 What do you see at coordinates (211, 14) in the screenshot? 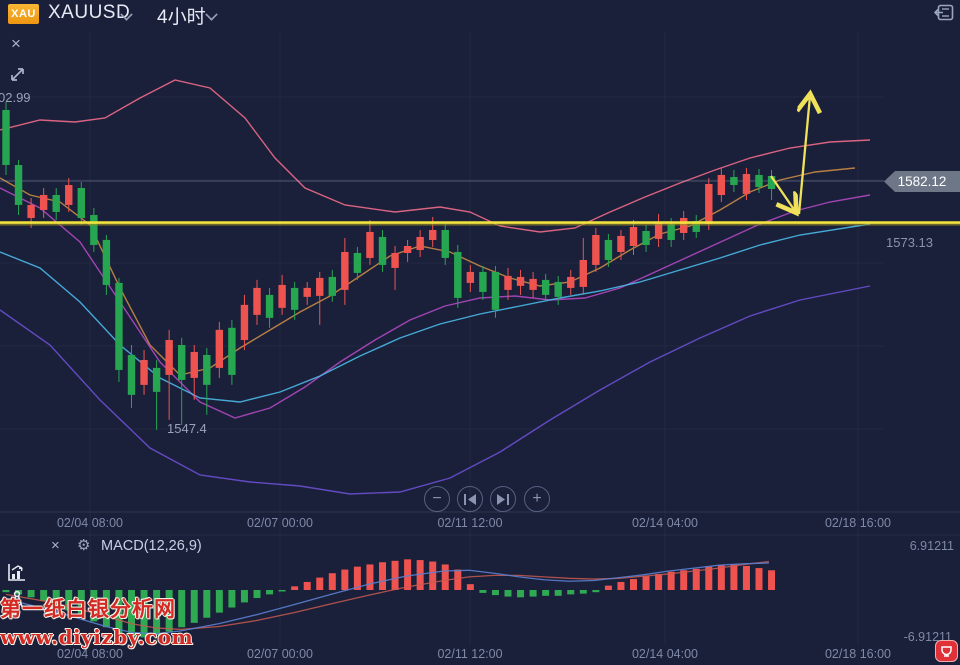
I see `timeframe-dropdown-chevron-icon` at bounding box center [211, 14].